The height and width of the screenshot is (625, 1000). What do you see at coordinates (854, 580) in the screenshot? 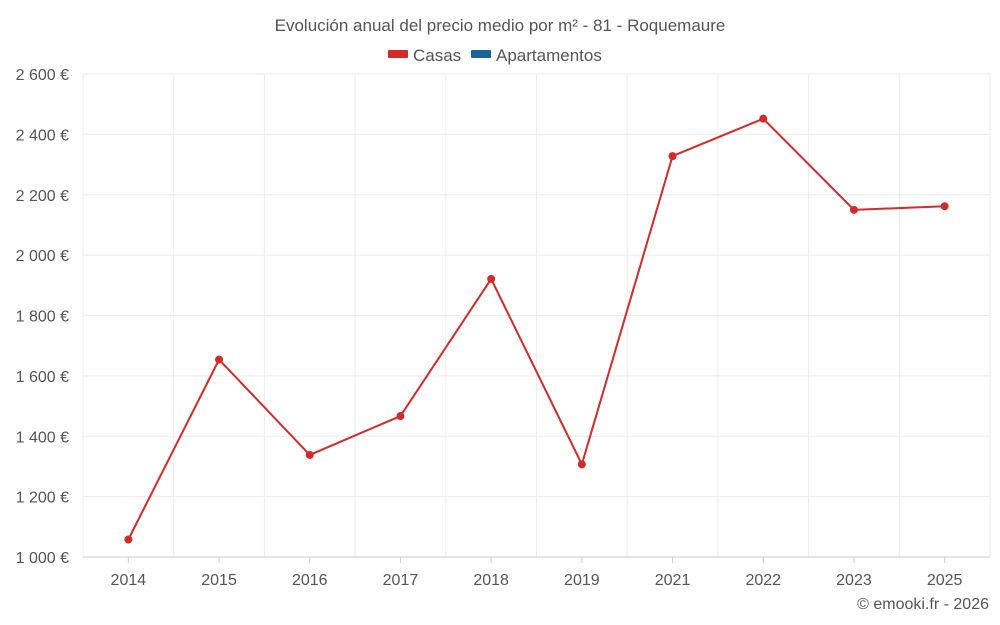
I see `x-tick-label: 2023` at bounding box center [854, 580].